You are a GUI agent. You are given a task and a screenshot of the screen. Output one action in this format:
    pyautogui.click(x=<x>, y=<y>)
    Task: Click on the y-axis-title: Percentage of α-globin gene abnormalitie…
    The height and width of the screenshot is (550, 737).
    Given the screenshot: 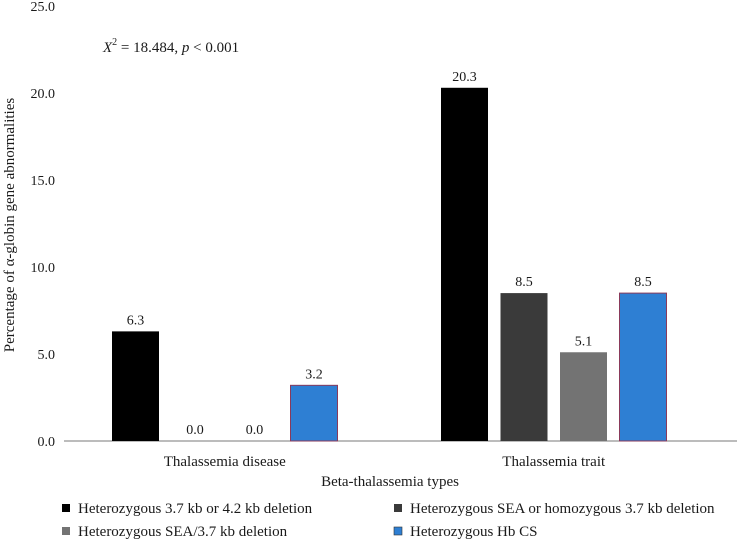 What is the action you would take?
    pyautogui.click(x=10, y=225)
    